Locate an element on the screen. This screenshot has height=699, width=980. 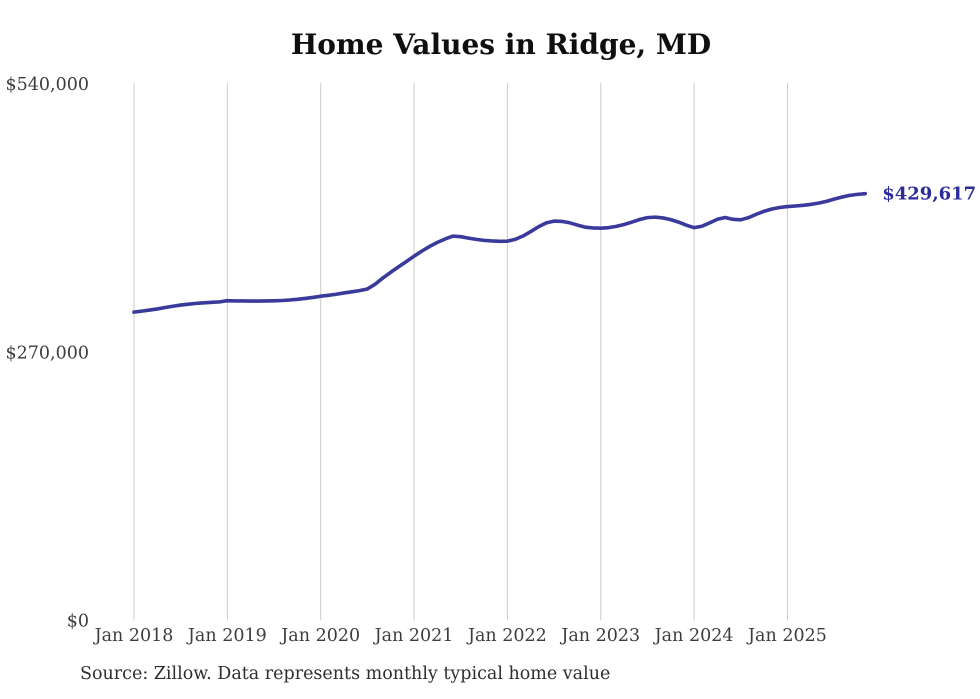
x-tick-label: Jan 2025 is located at coordinates (786, 636).